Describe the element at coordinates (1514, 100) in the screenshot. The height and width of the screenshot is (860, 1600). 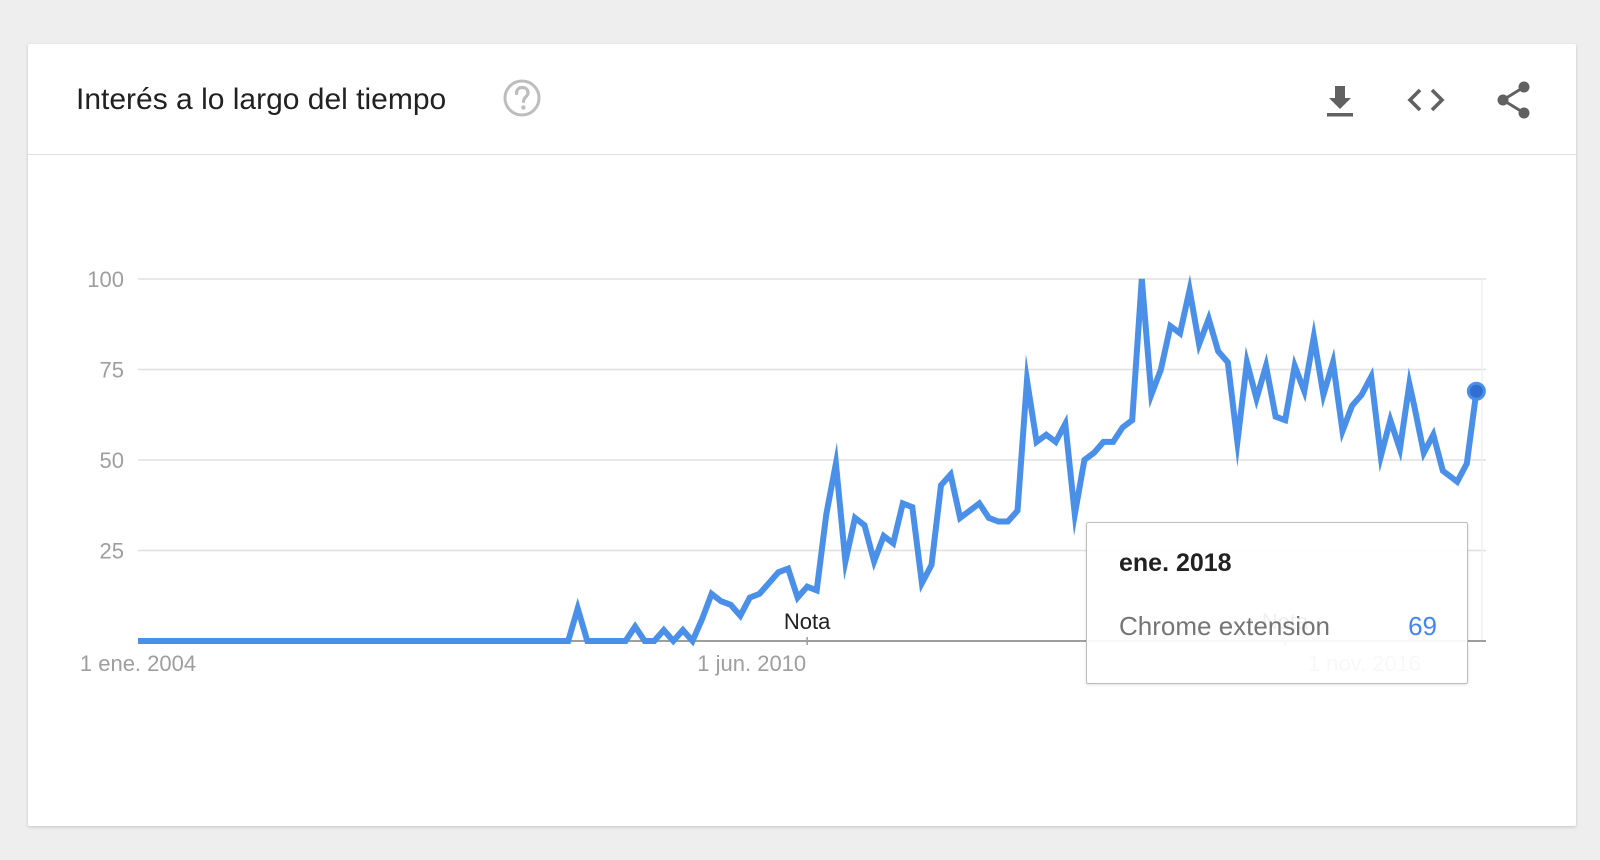
I see `share-icon` at that location.